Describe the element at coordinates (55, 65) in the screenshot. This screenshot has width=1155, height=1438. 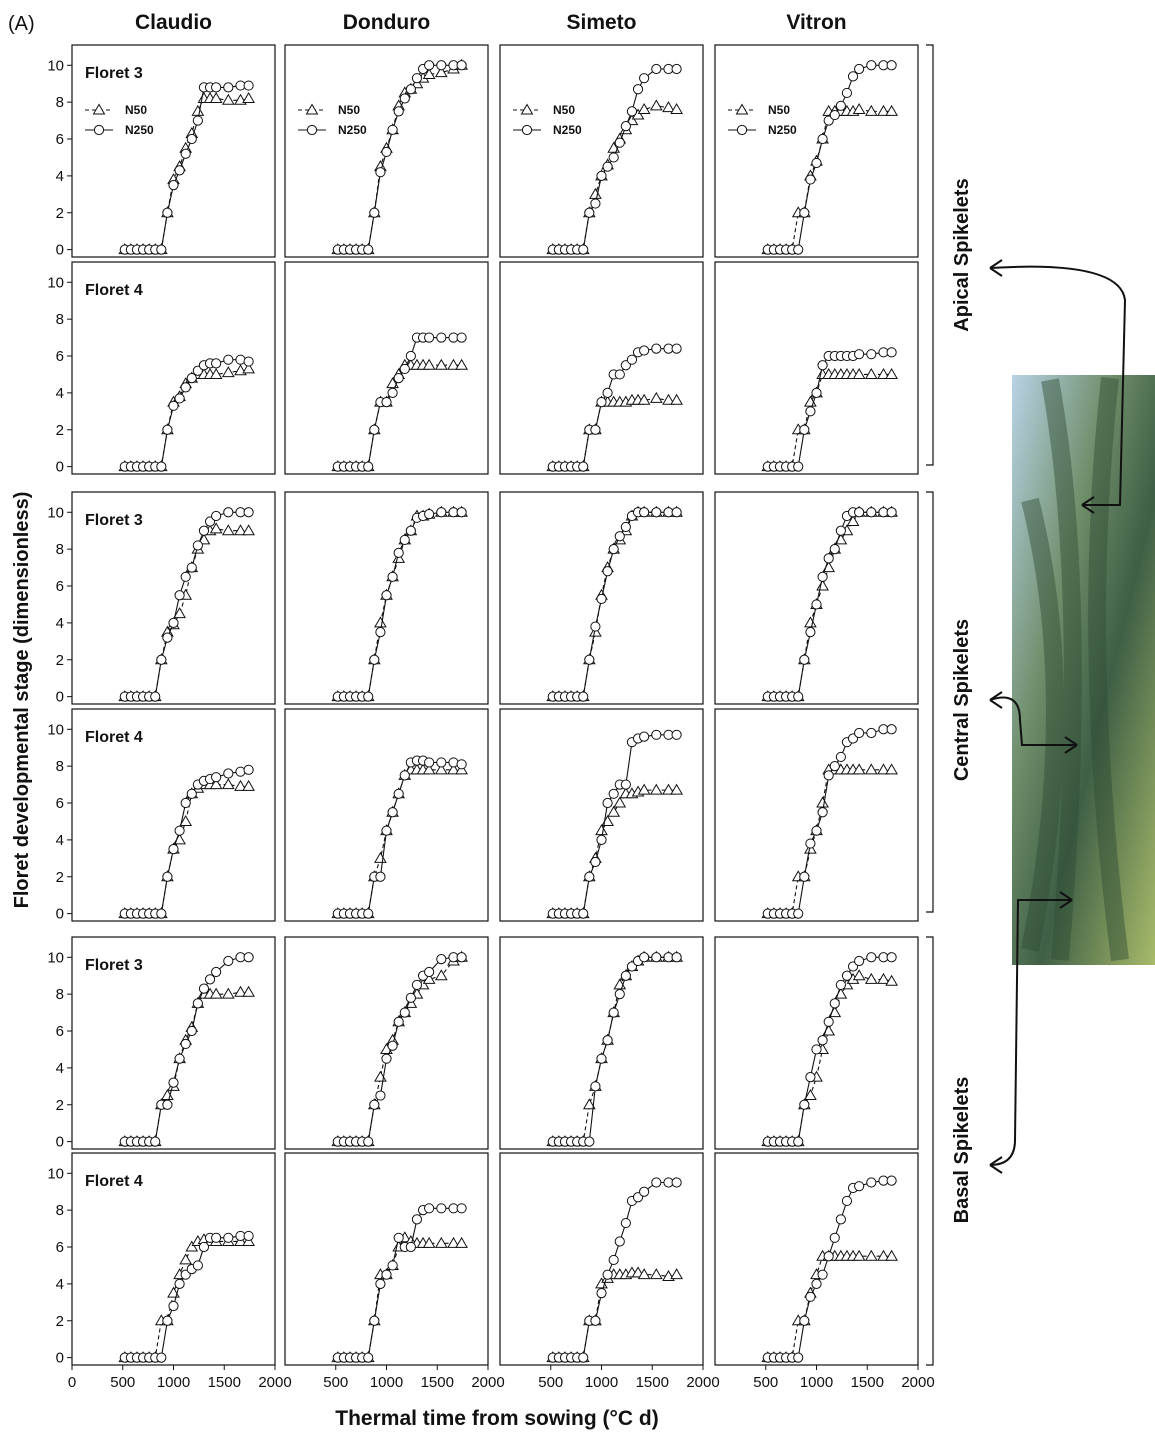
I see `y-tick-label: 10` at that location.